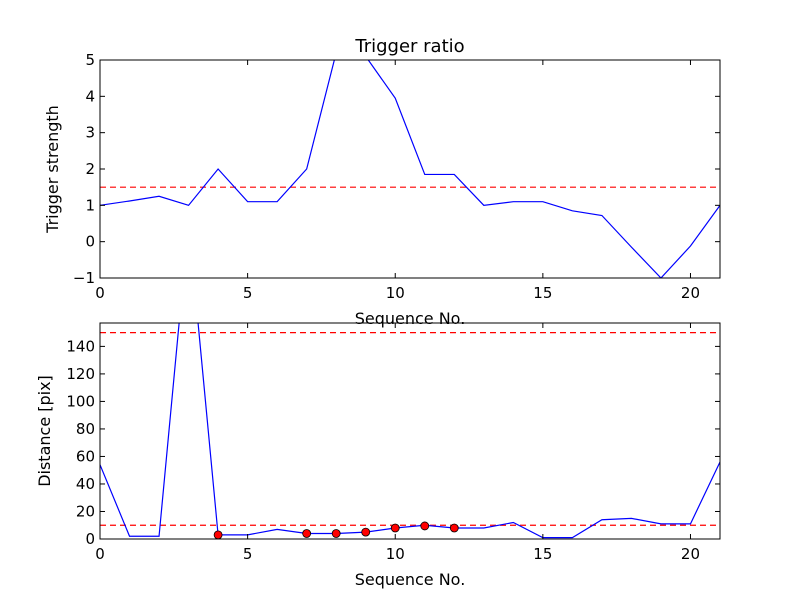 The width and height of the screenshot is (800, 600). Describe the element at coordinates (410, 579) in the screenshot. I see `bottom-plot-xlabel: Sequence No.` at that location.